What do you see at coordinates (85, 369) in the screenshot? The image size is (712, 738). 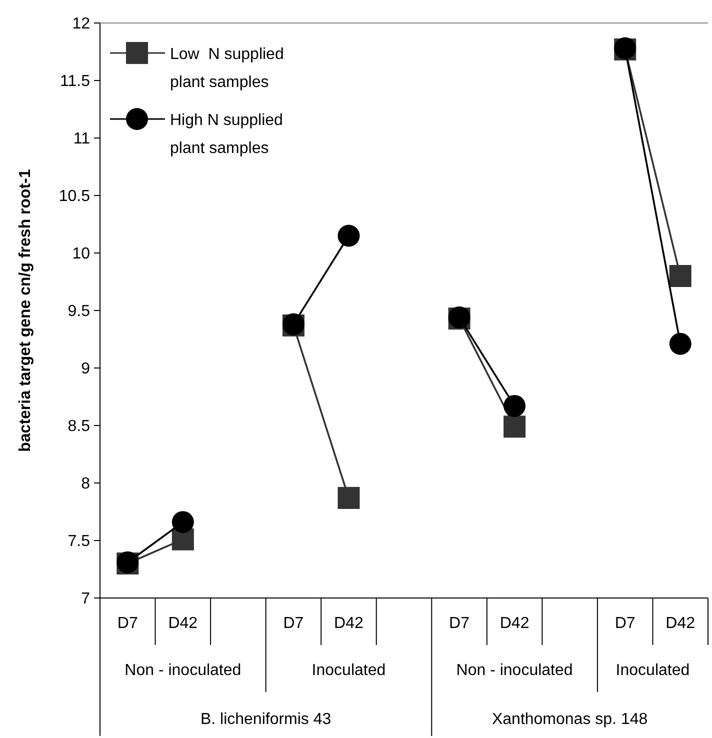 I see `y-tick-label: 9` at bounding box center [85, 369].